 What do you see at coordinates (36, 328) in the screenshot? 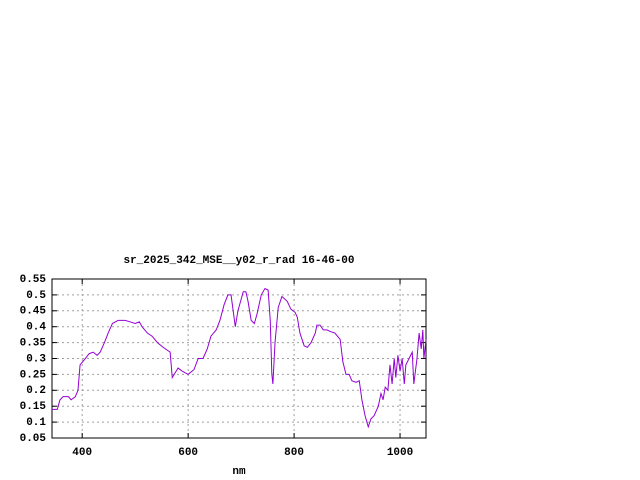
I see `y-tick-label: 0.4` at bounding box center [36, 328].